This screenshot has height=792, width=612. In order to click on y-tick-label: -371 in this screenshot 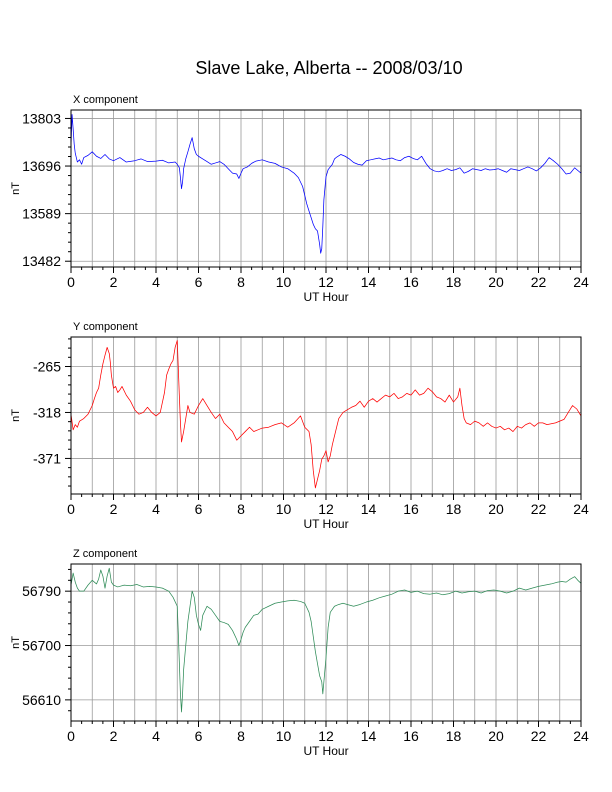, I will do `click(47, 458)`.